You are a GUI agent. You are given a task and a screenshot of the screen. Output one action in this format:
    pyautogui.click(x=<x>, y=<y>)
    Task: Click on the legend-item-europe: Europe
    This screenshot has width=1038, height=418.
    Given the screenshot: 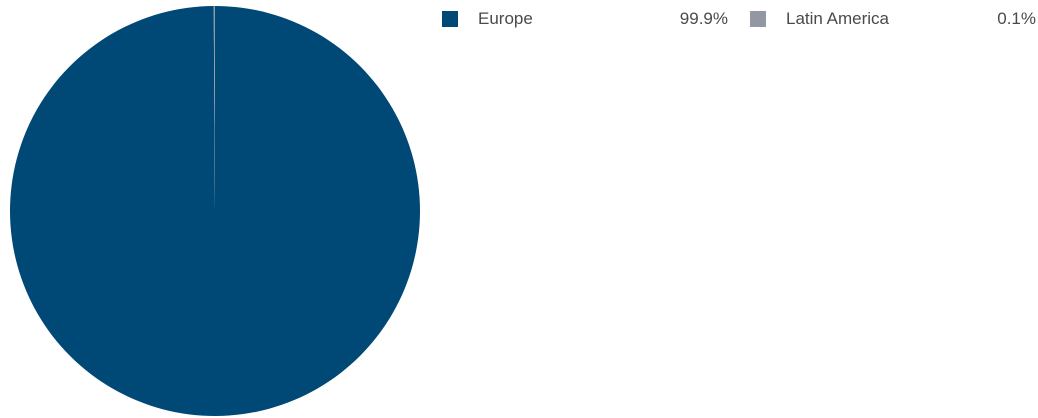 What is the action you would take?
    pyautogui.click(x=487, y=19)
    